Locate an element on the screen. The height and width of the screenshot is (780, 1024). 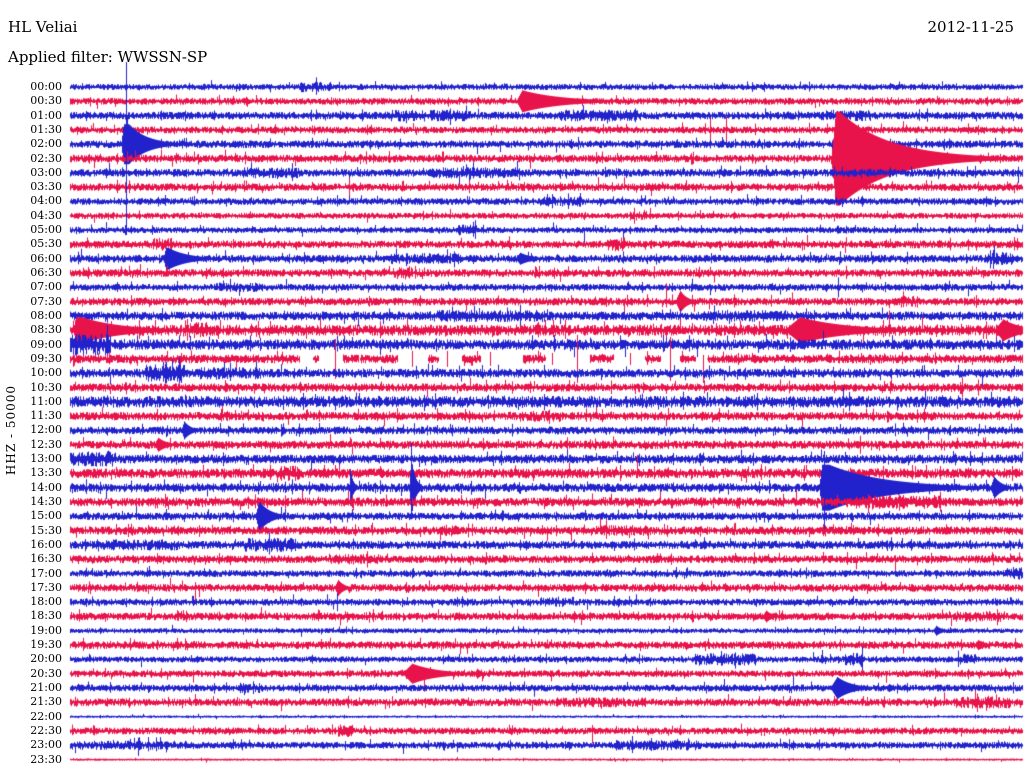
time-label: 11:30 is located at coordinates (46, 416).